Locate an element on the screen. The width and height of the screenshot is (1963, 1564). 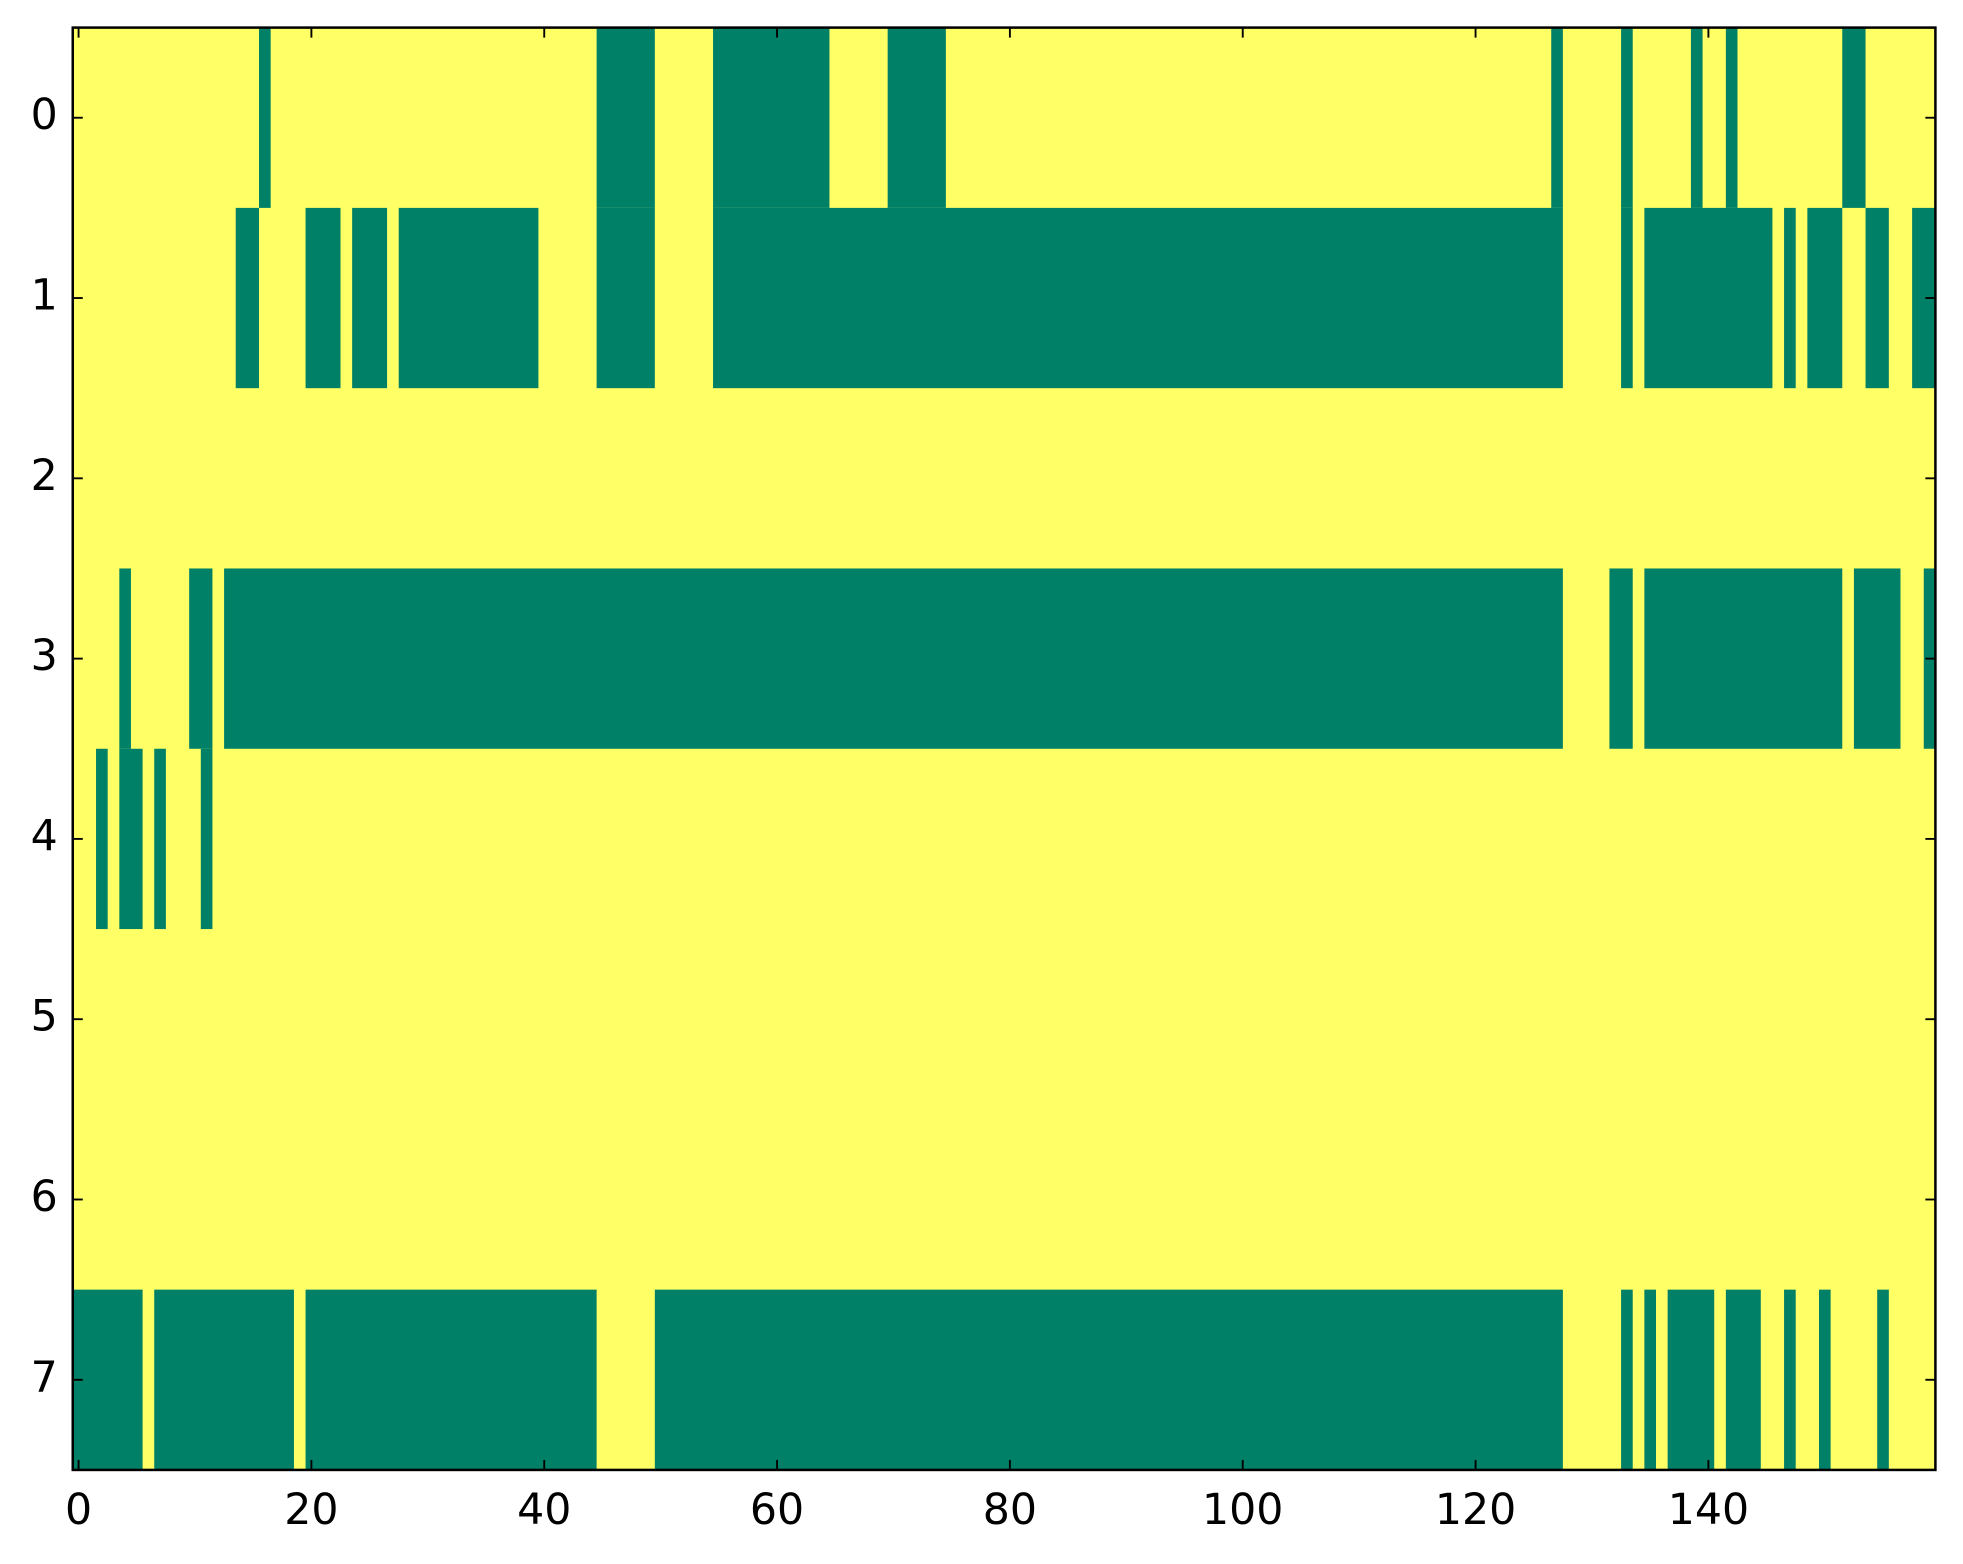
y-tick-label: 7 is located at coordinates (44, 1377).